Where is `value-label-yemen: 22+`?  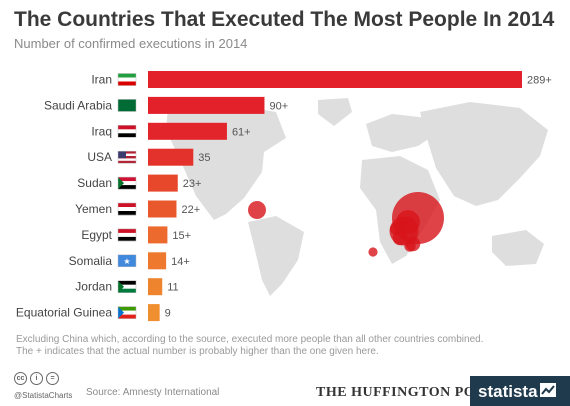 value-label-yemen: 22+ is located at coordinates (190, 210).